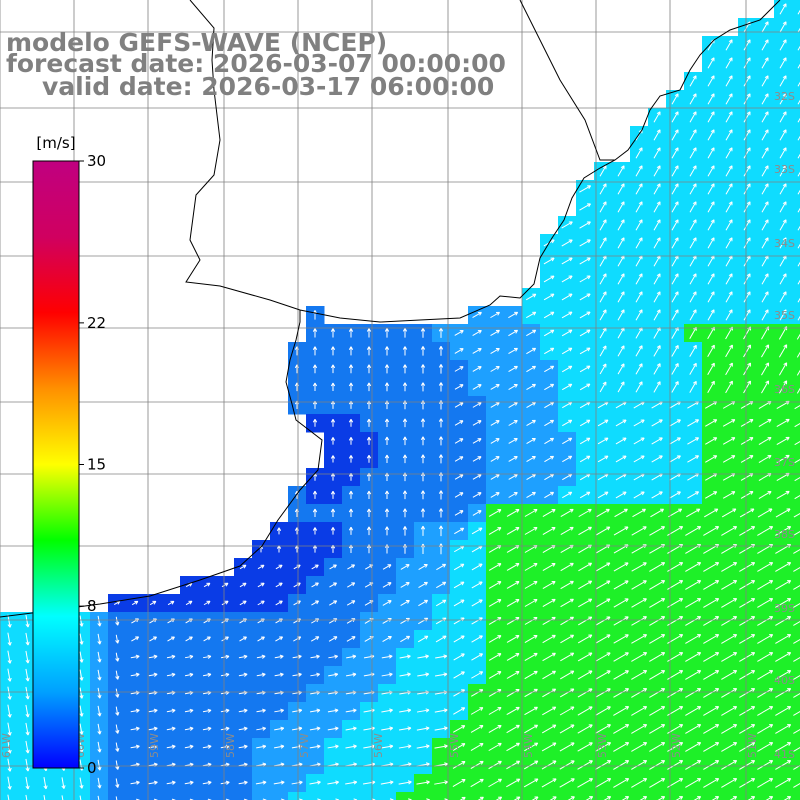 This screenshot has height=800, width=800. Describe the element at coordinates (784, 96) in the screenshot. I see `lat-label: 32S` at that location.